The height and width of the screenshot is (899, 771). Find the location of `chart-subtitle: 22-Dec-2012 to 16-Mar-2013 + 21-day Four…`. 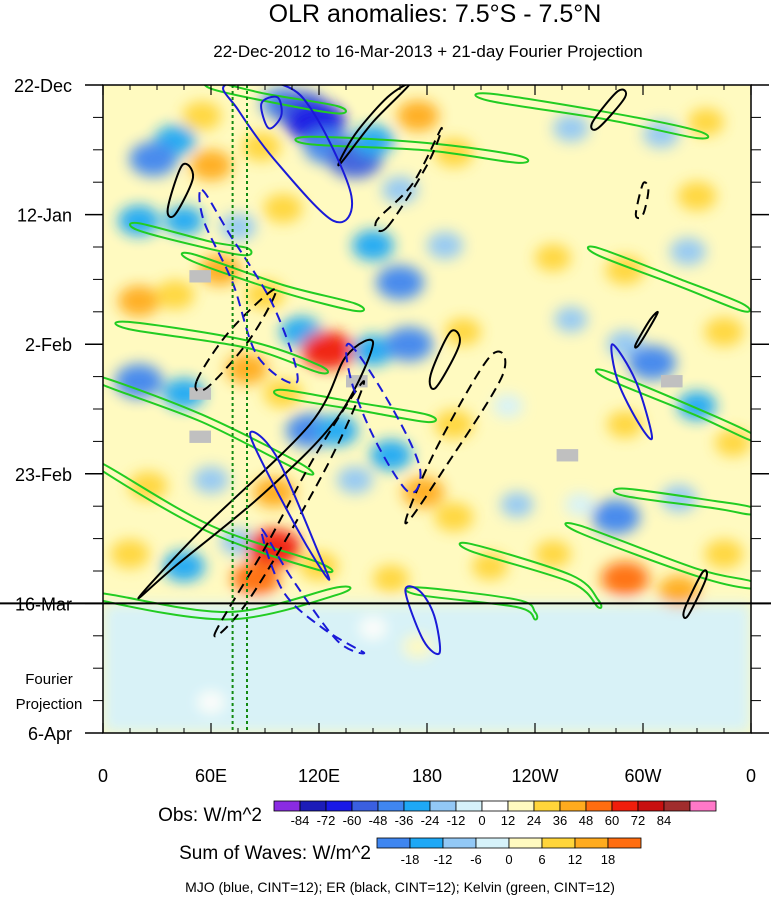

chart-subtitle: 22-Dec-2012 to 16-Mar-2013 + 21-day Four… is located at coordinates (427, 51).